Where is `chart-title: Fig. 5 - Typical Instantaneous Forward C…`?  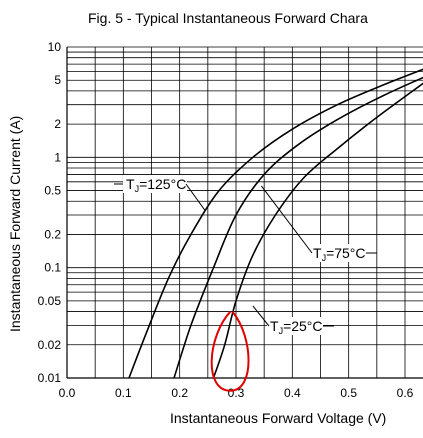
chart-title: Fig. 5 - Typical Instantaneous Forward C… is located at coordinates (228, 18).